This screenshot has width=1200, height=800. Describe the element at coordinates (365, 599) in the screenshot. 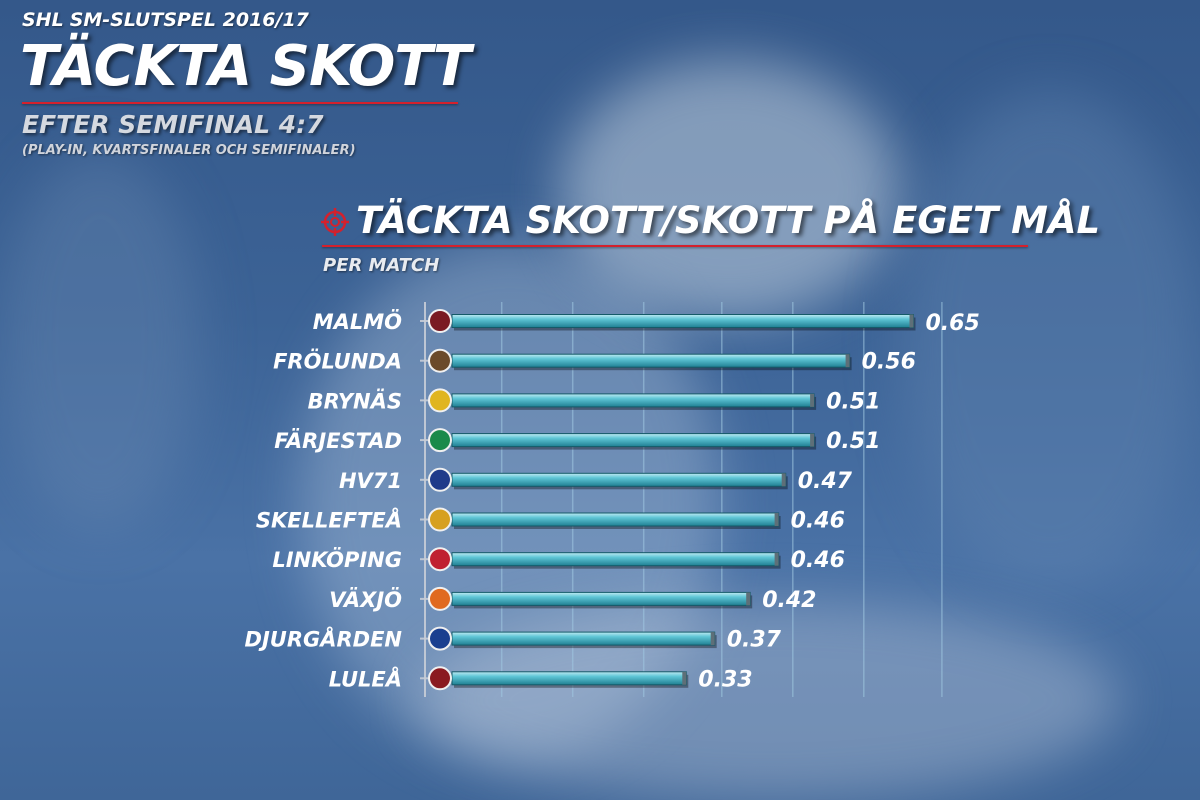

I see `team-label: VÄXJÖ` at that location.